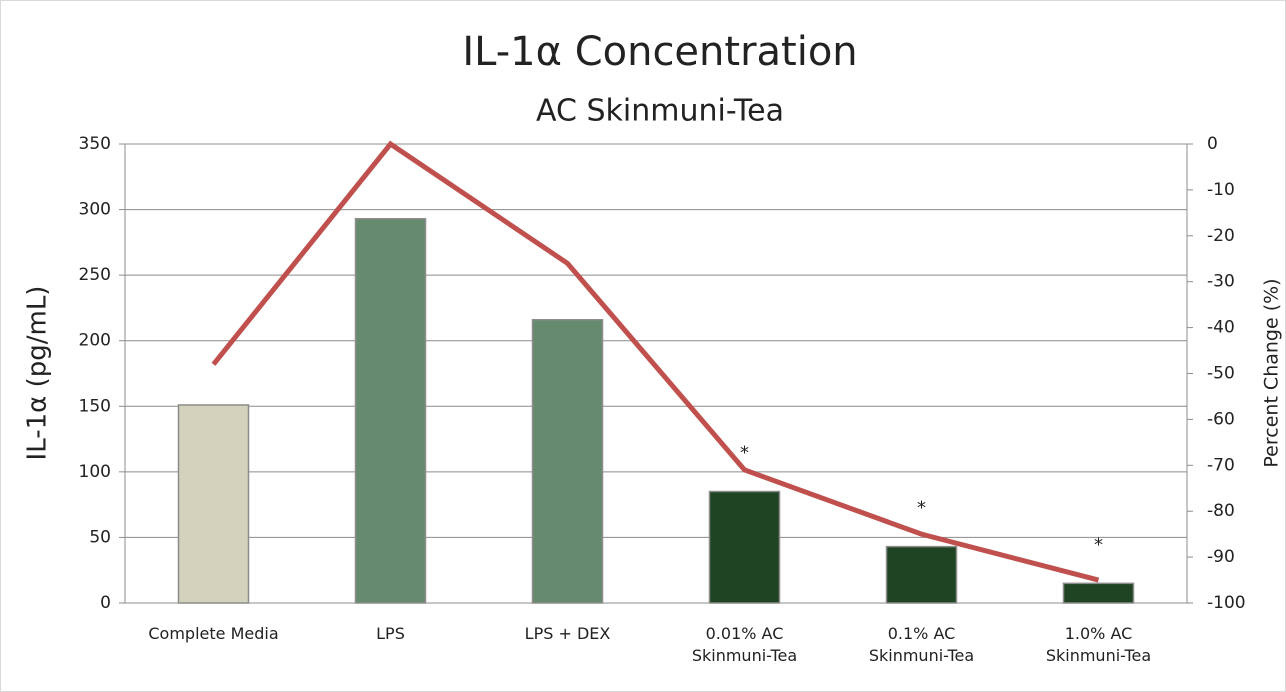 The image size is (1286, 692). I want to click on x-tick-label: LPS + DEX, so click(567, 633).